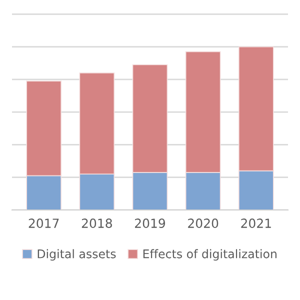 The height and width of the screenshot is (300, 300). Describe the element at coordinates (256, 223) in the screenshot. I see `x-tick-label: 2021` at that location.